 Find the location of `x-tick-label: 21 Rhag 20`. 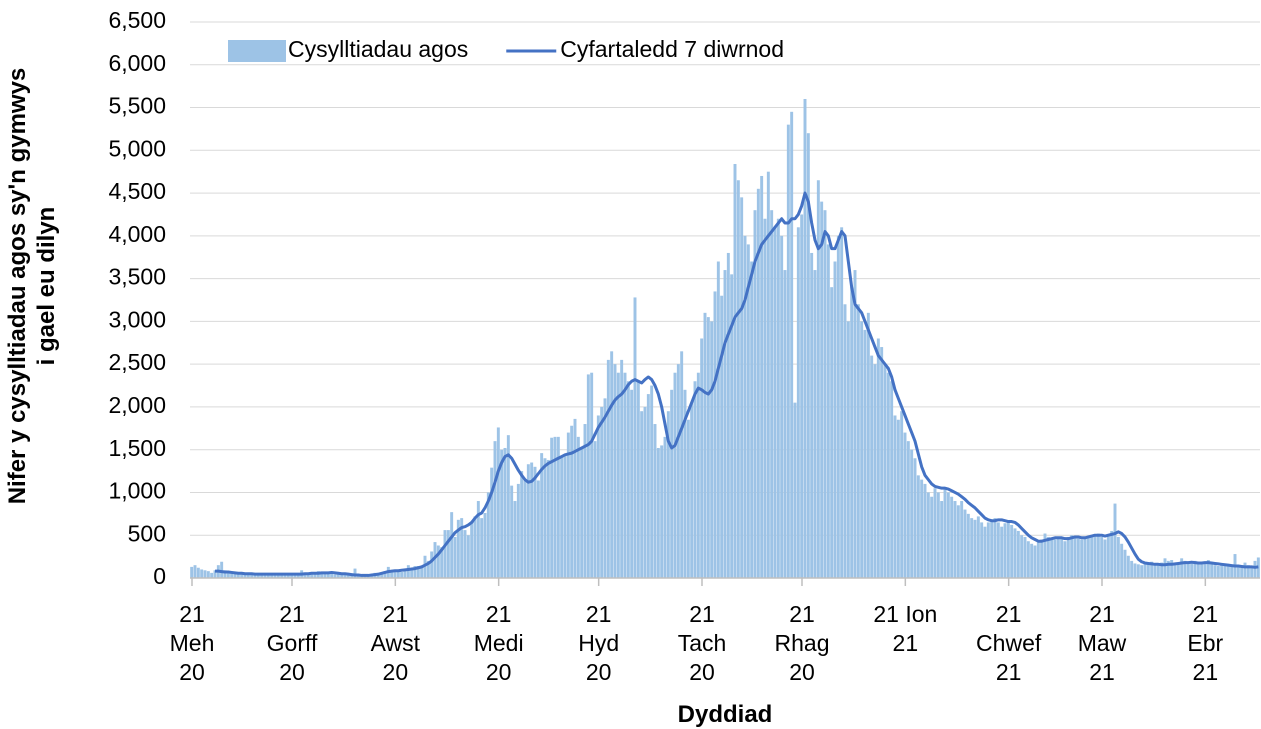

x-tick-label: 21 Rhag 20 is located at coordinates (802, 643).